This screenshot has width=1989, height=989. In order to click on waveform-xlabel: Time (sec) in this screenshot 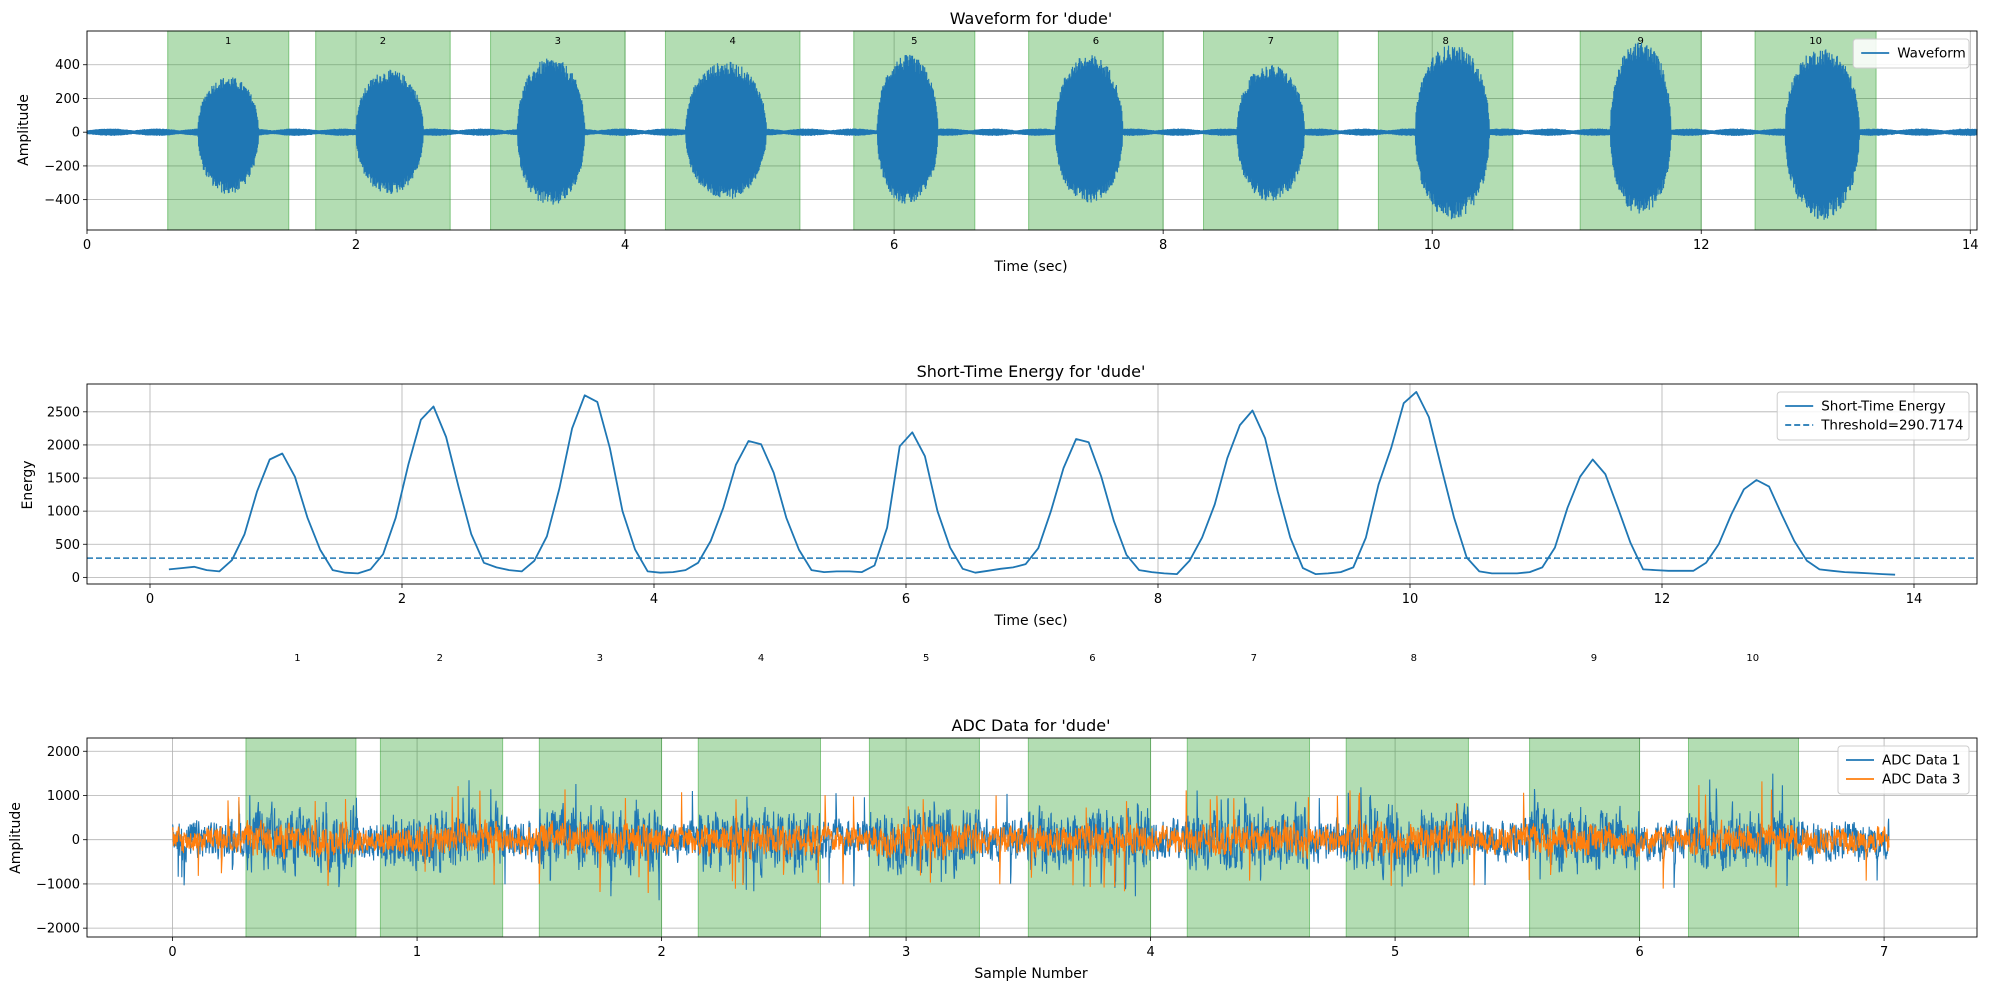, I will do `click(1030, 267)`.